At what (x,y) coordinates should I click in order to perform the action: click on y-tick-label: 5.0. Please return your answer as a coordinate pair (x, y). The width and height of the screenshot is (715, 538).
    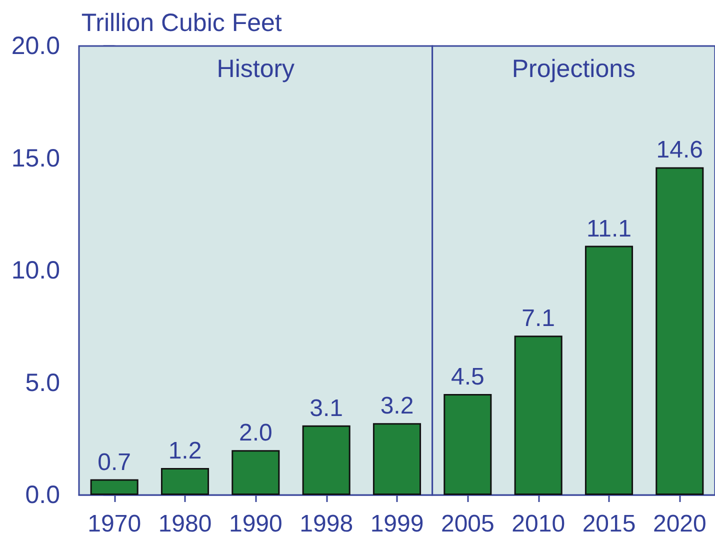
    Looking at the image, I should click on (42, 382).